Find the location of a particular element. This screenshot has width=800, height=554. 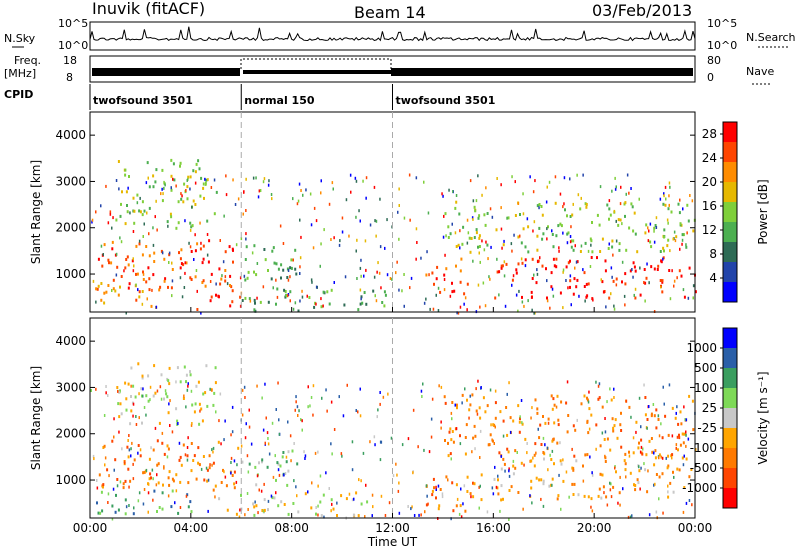

cpid-label: CPID is located at coordinates (18, 94).